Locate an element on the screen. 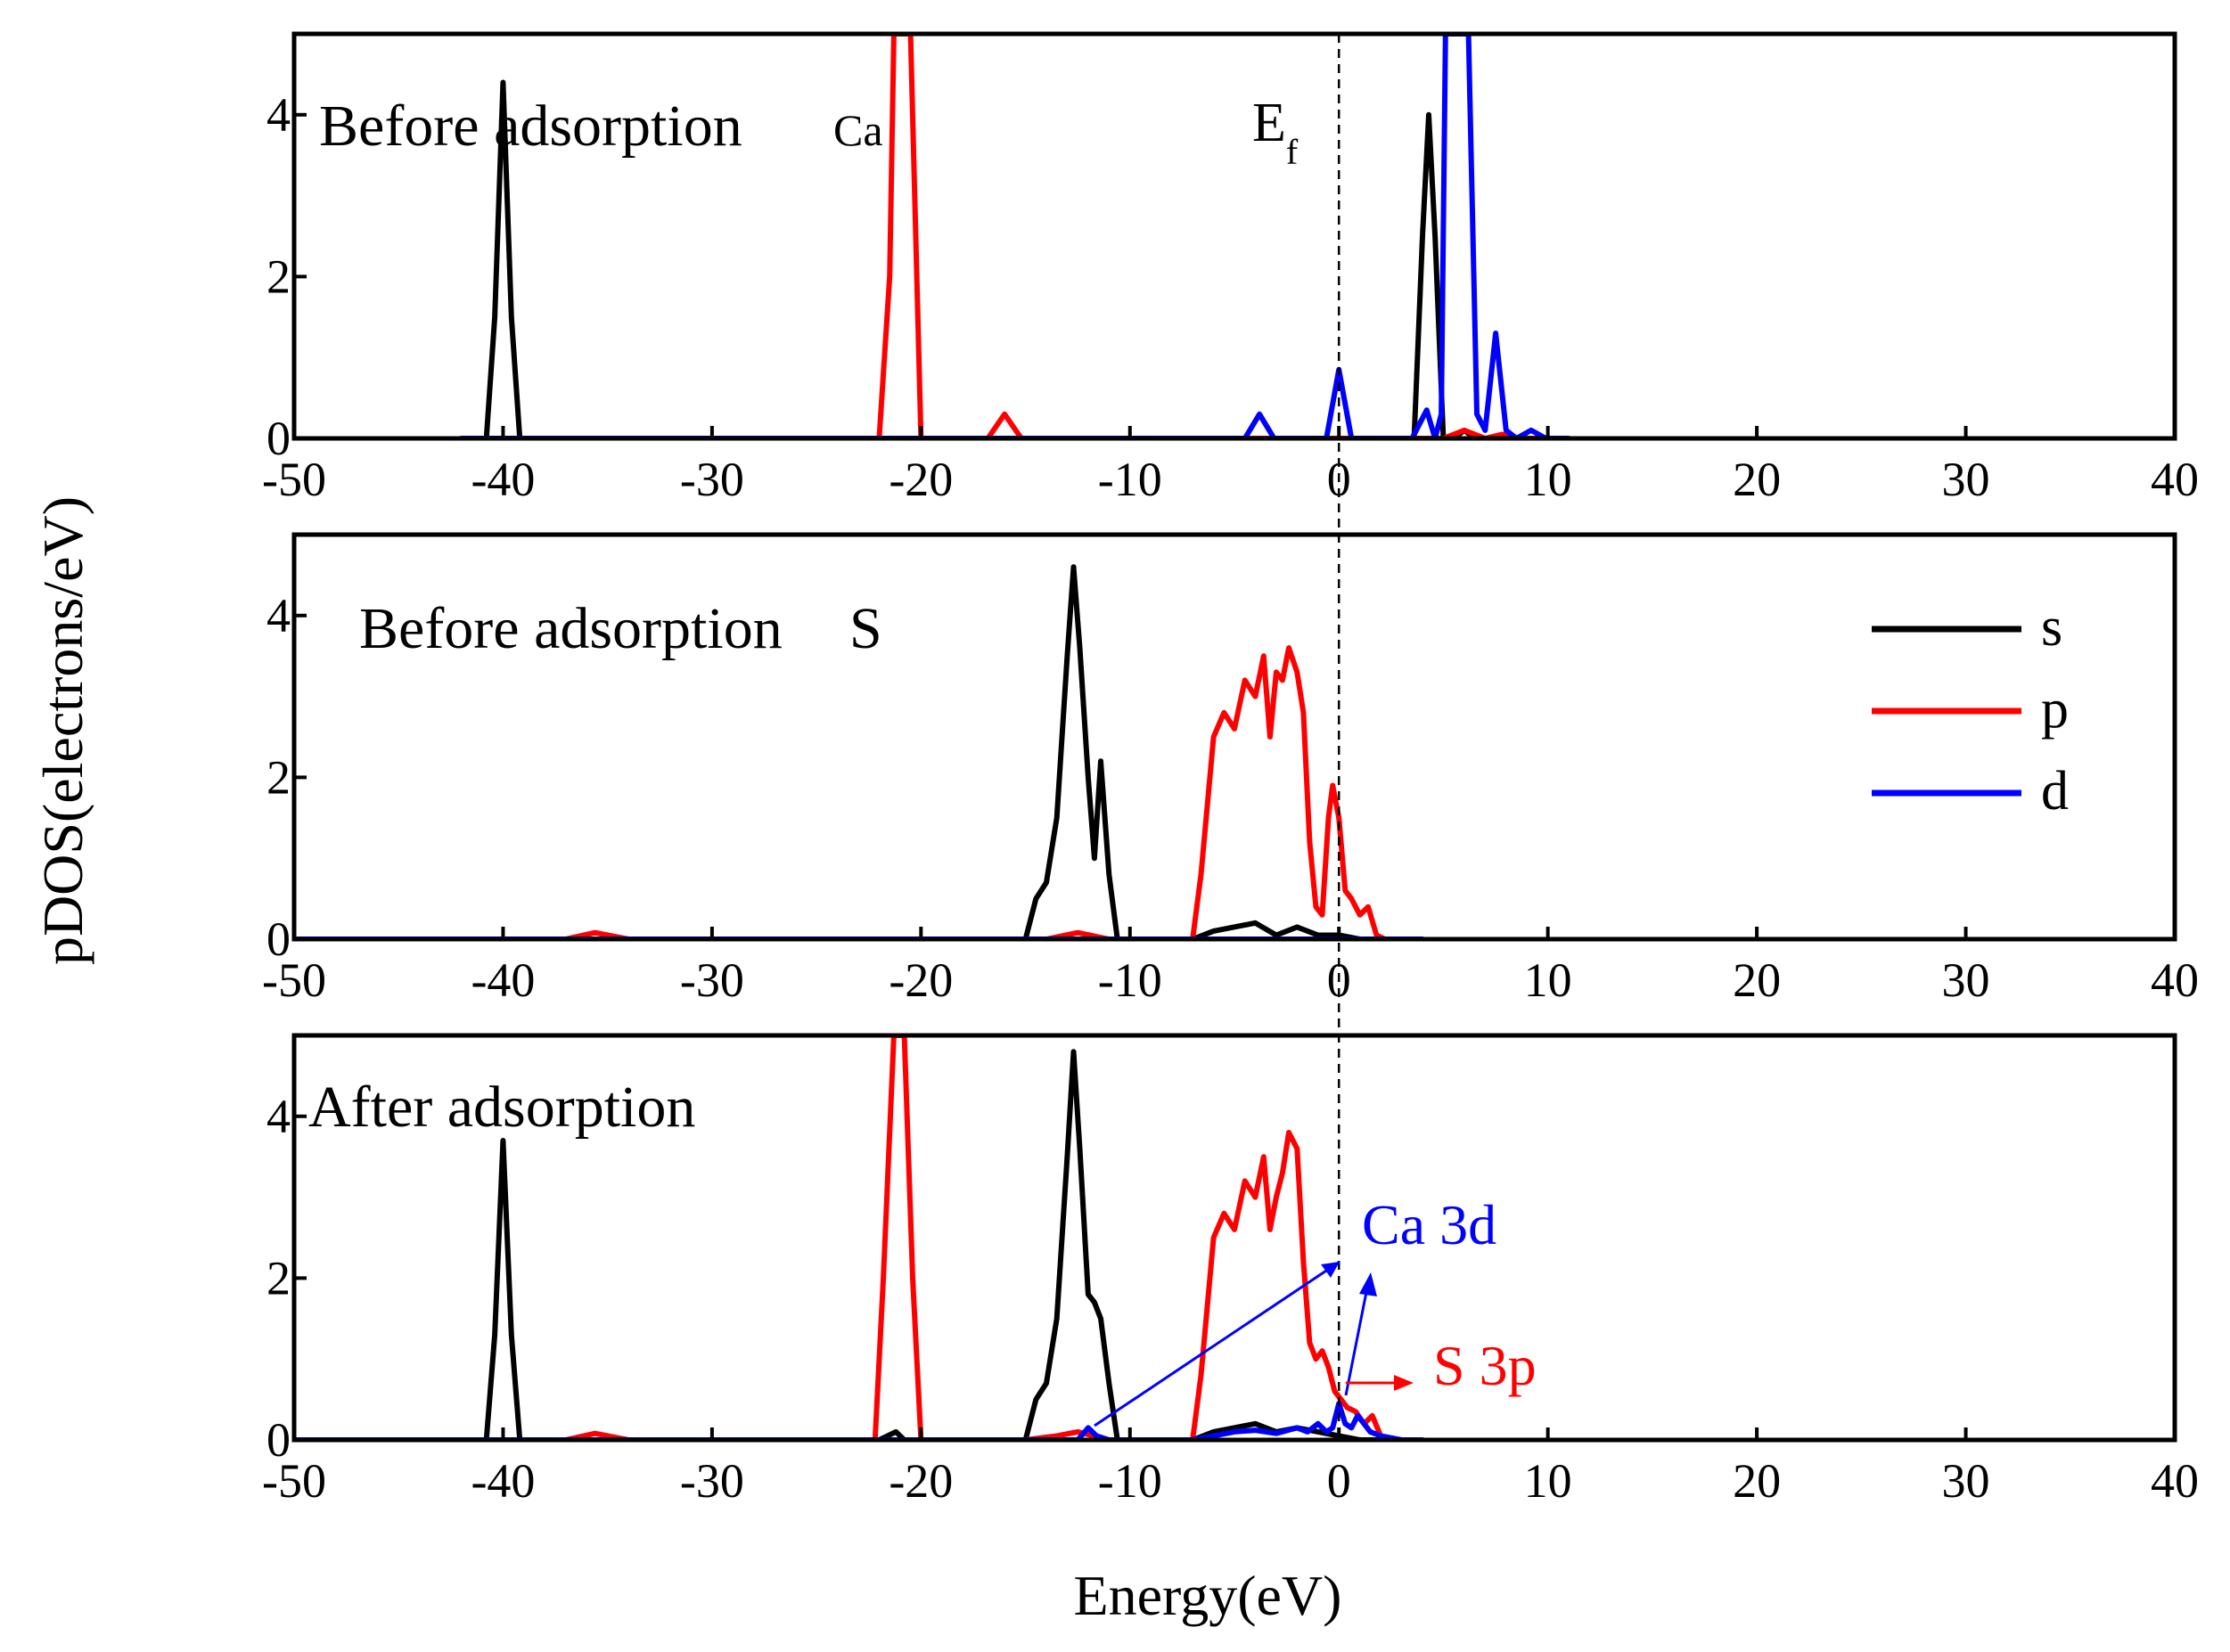 The image size is (2230, 1652). series-d-line is located at coordinates (1015, 236).